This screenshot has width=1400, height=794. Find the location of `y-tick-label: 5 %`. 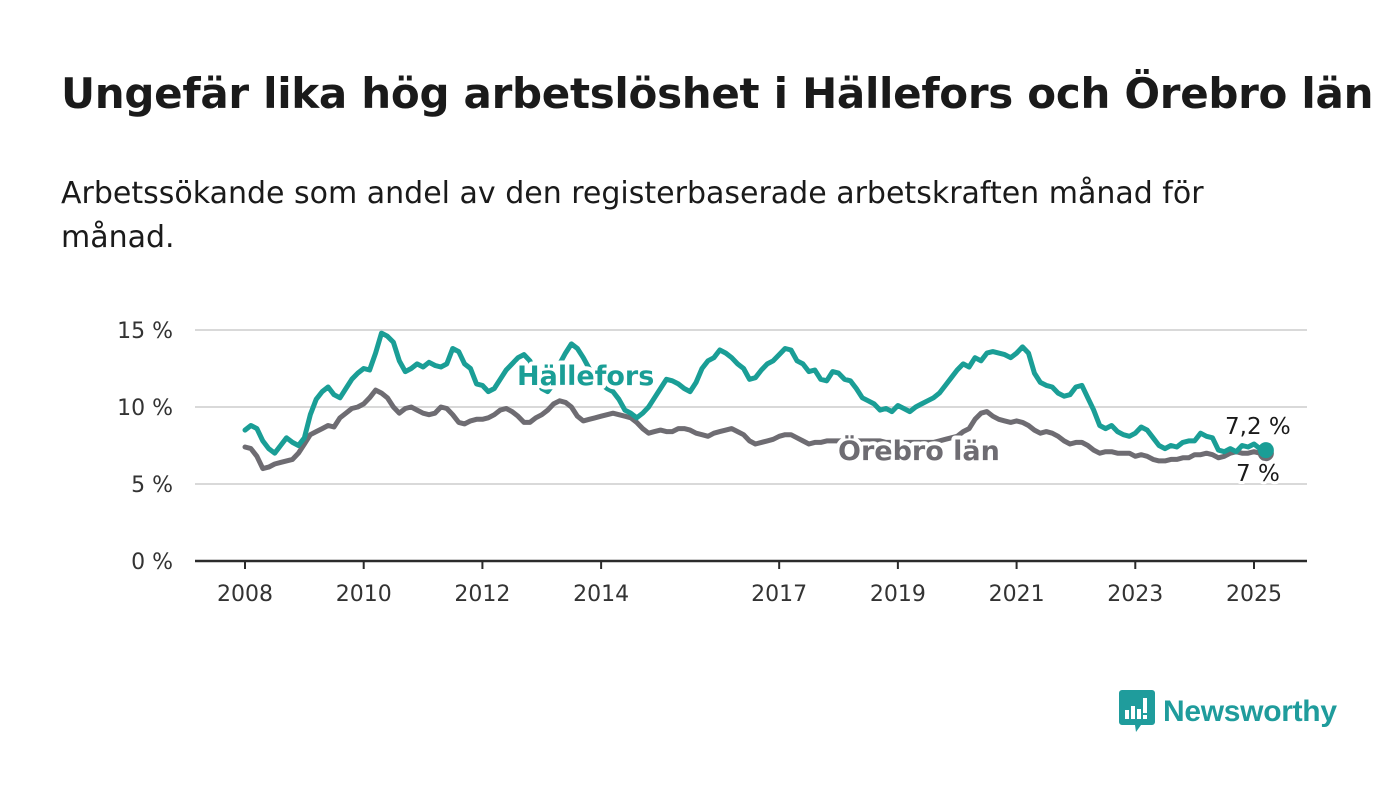

y-tick-label: 5 % is located at coordinates (152, 485).